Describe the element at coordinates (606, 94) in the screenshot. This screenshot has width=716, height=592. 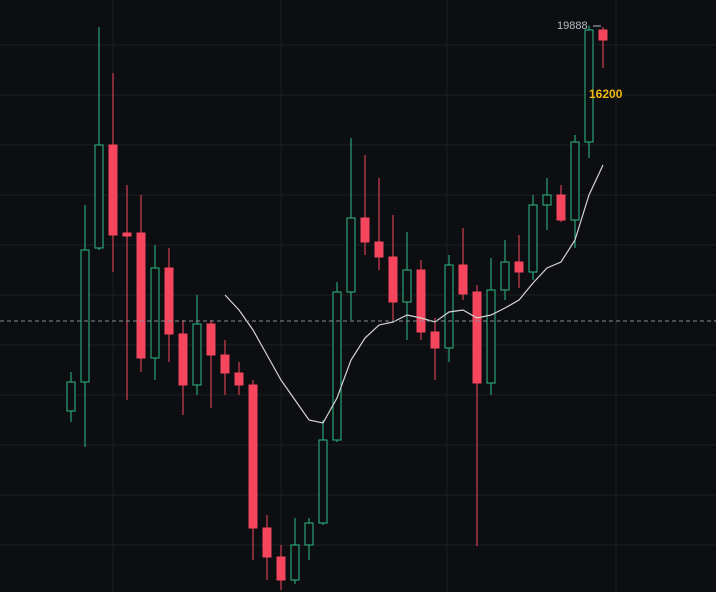
I see `price-label: 16200` at that location.